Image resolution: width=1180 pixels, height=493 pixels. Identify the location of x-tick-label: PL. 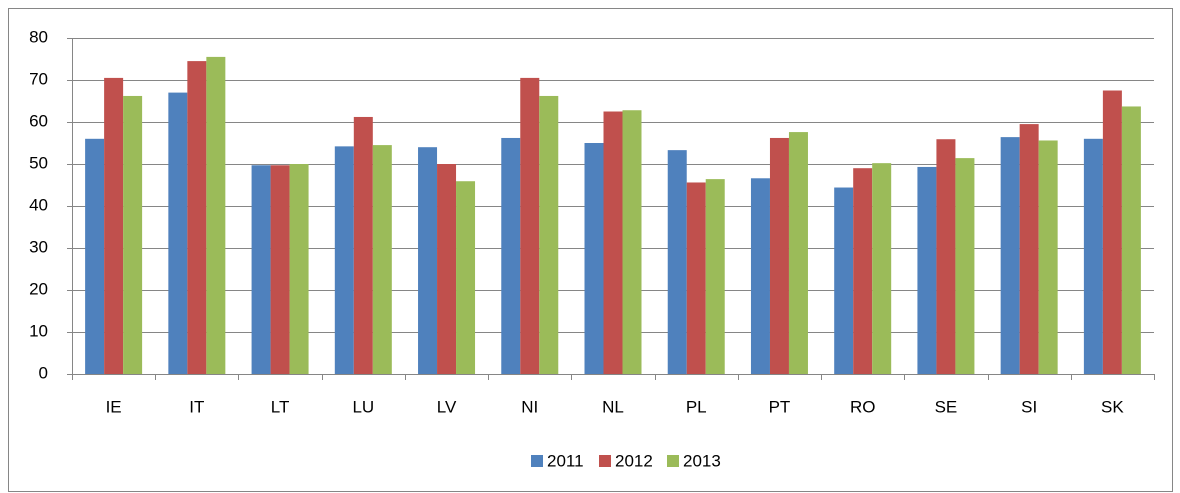
(696, 406).